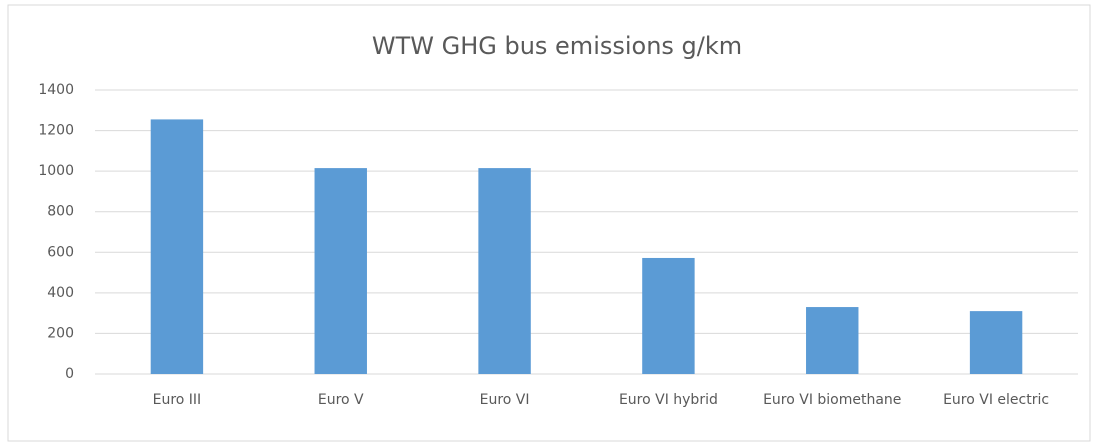  What do you see at coordinates (668, 400) in the screenshot?
I see `x-tick-label: Euro VI hybrid` at bounding box center [668, 400].